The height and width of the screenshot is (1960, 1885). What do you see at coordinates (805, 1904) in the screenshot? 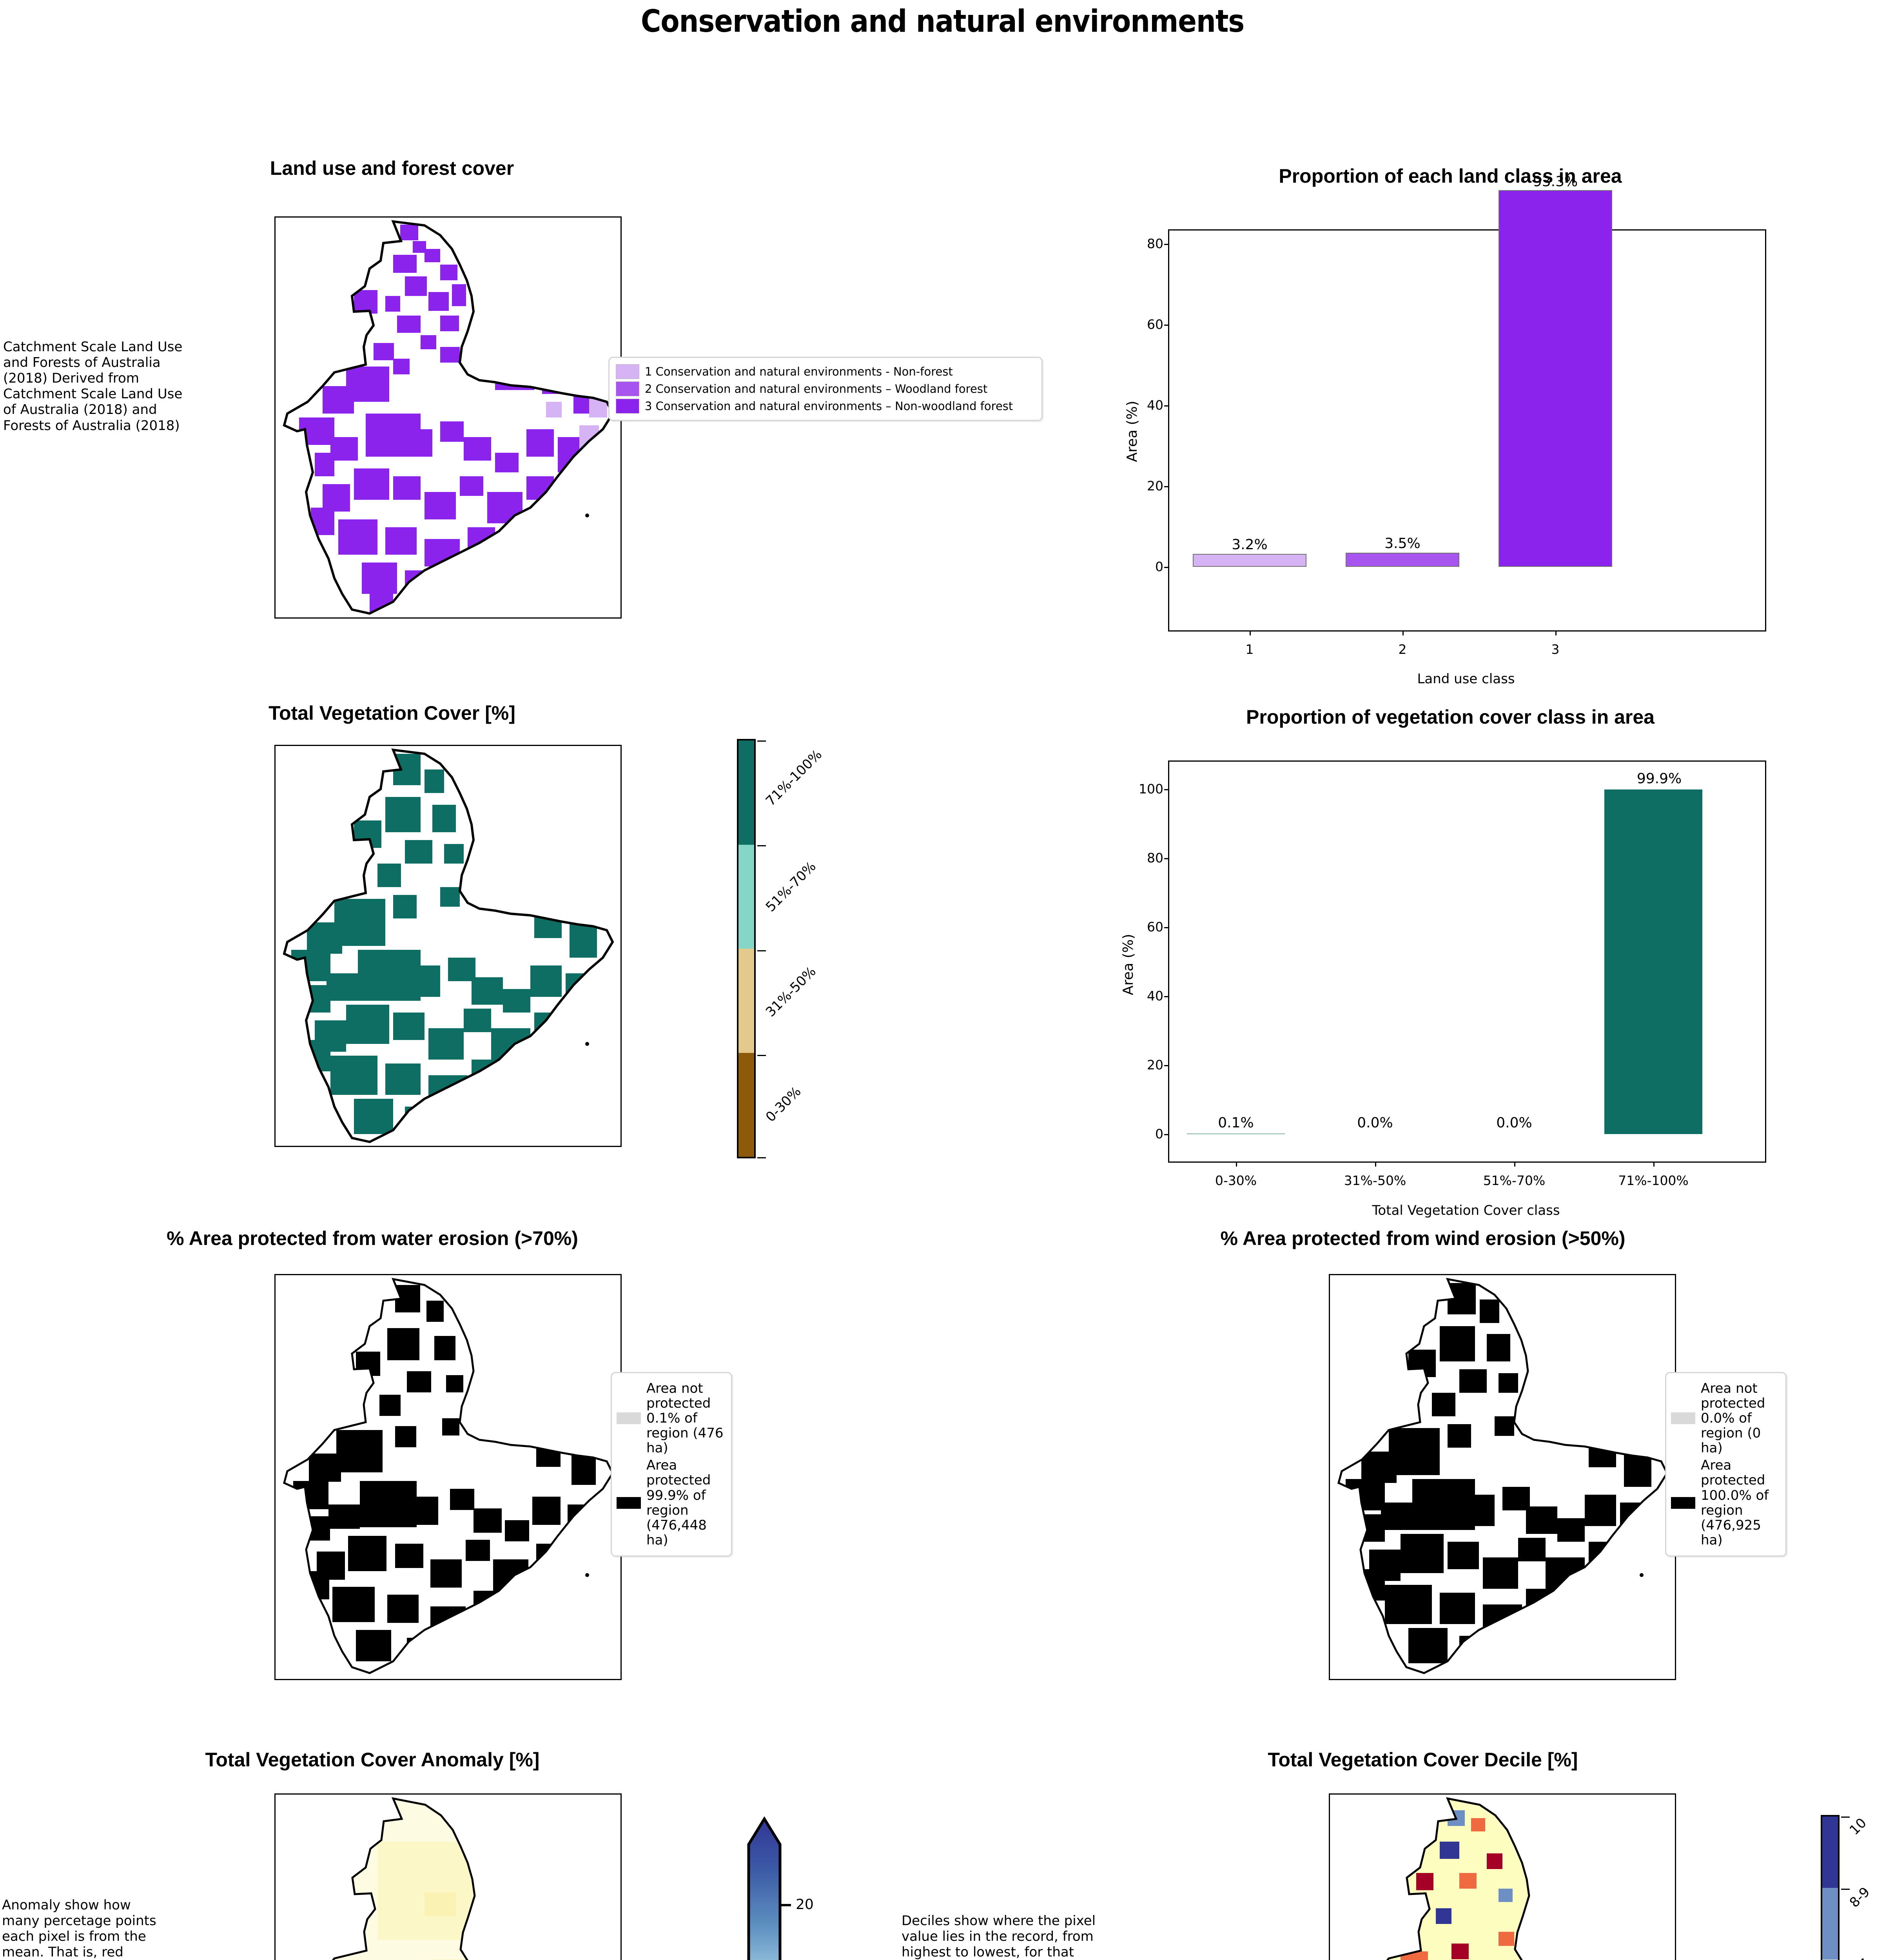
I see `anomaly-tick-20: 20` at bounding box center [805, 1904].